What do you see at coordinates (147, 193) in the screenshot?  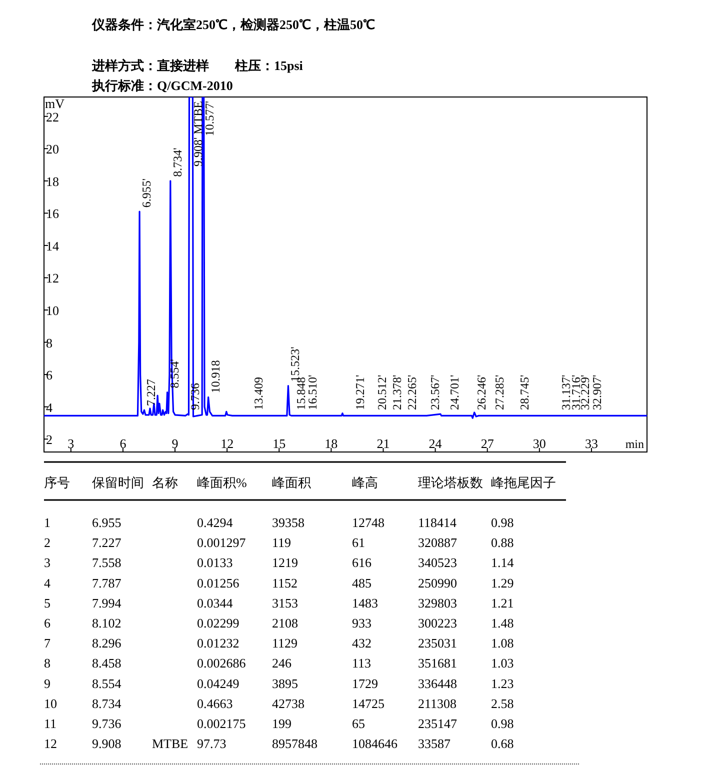 I see `annotation: 6.955'` at bounding box center [147, 193].